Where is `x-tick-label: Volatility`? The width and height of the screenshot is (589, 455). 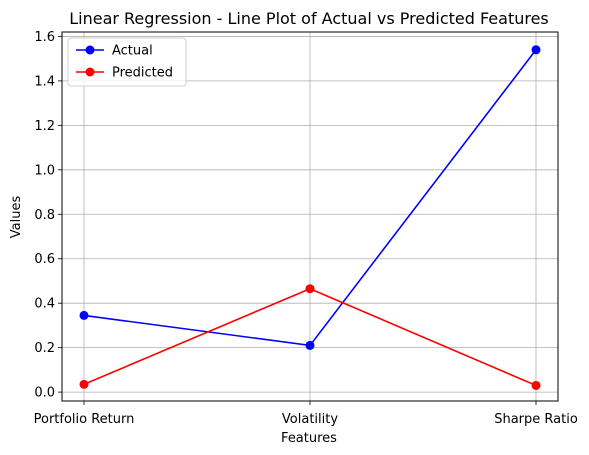 x-tick-label: Volatility is located at coordinates (310, 419).